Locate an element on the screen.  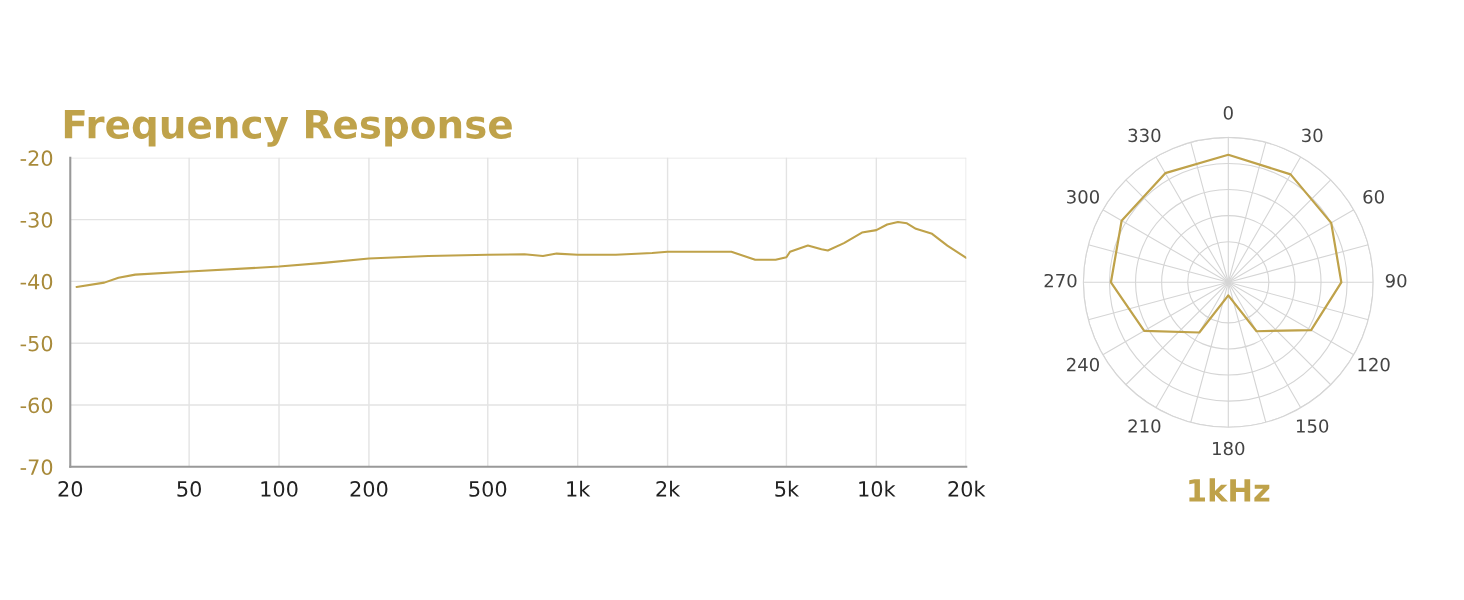
spoke-label: 210 is located at coordinates (1144, 426).